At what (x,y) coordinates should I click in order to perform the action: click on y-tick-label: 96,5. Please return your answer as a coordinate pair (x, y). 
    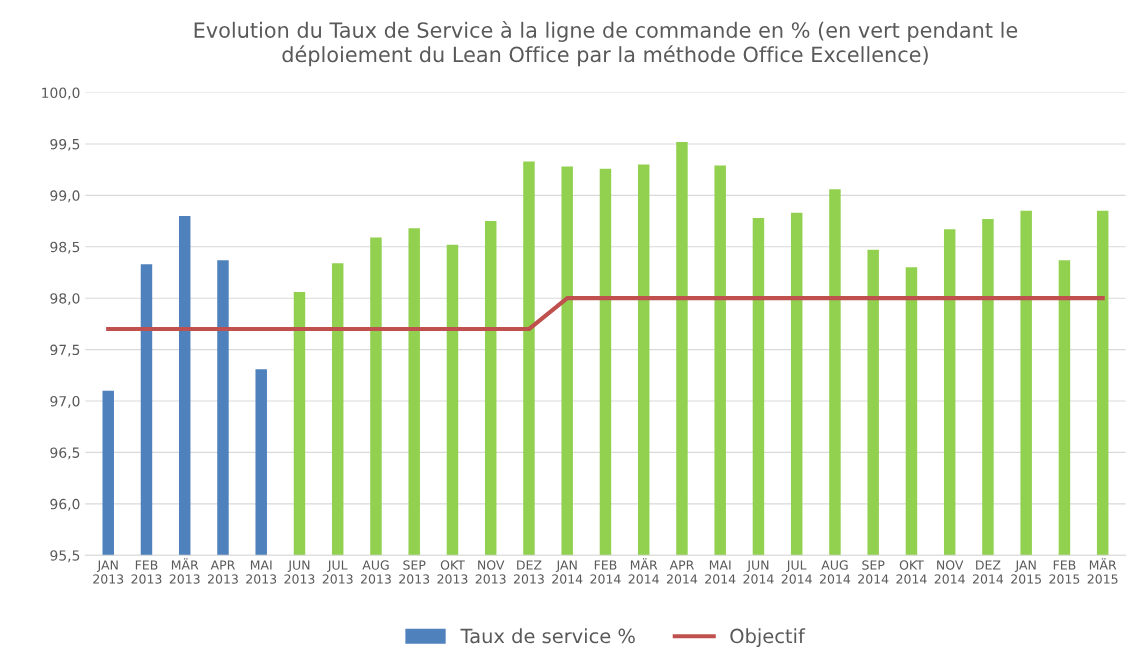
    Looking at the image, I should click on (65, 453).